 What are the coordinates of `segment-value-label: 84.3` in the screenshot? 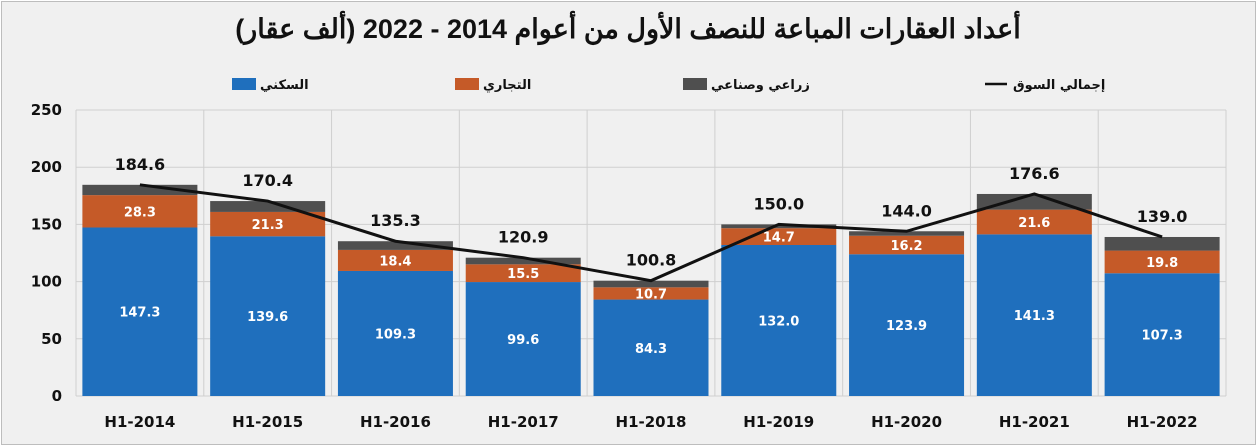 It's located at (651, 349).